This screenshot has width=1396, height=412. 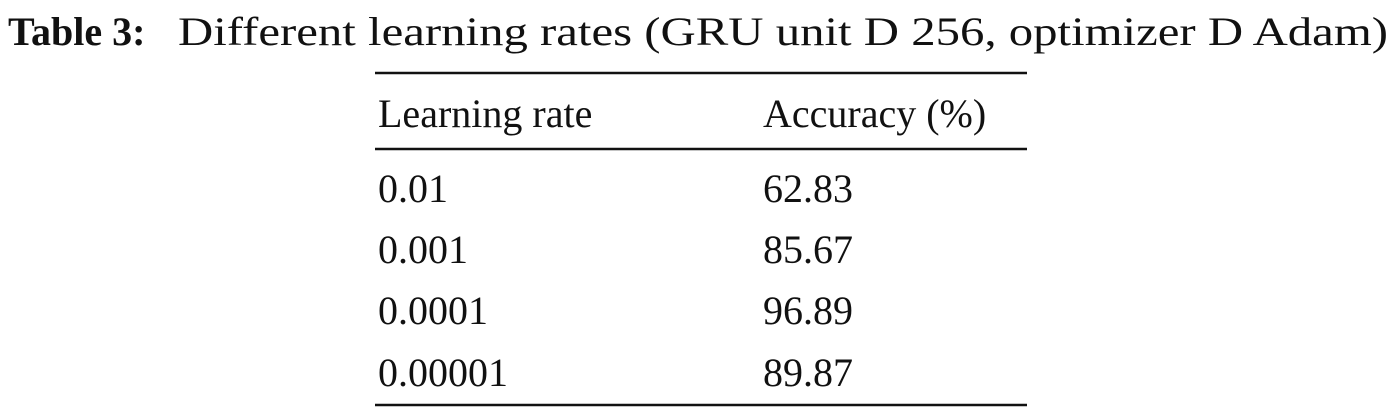 What do you see at coordinates (808, 249) in the screenshot?
I see `table-cell: 85.67` at bounding box center [808, 249].